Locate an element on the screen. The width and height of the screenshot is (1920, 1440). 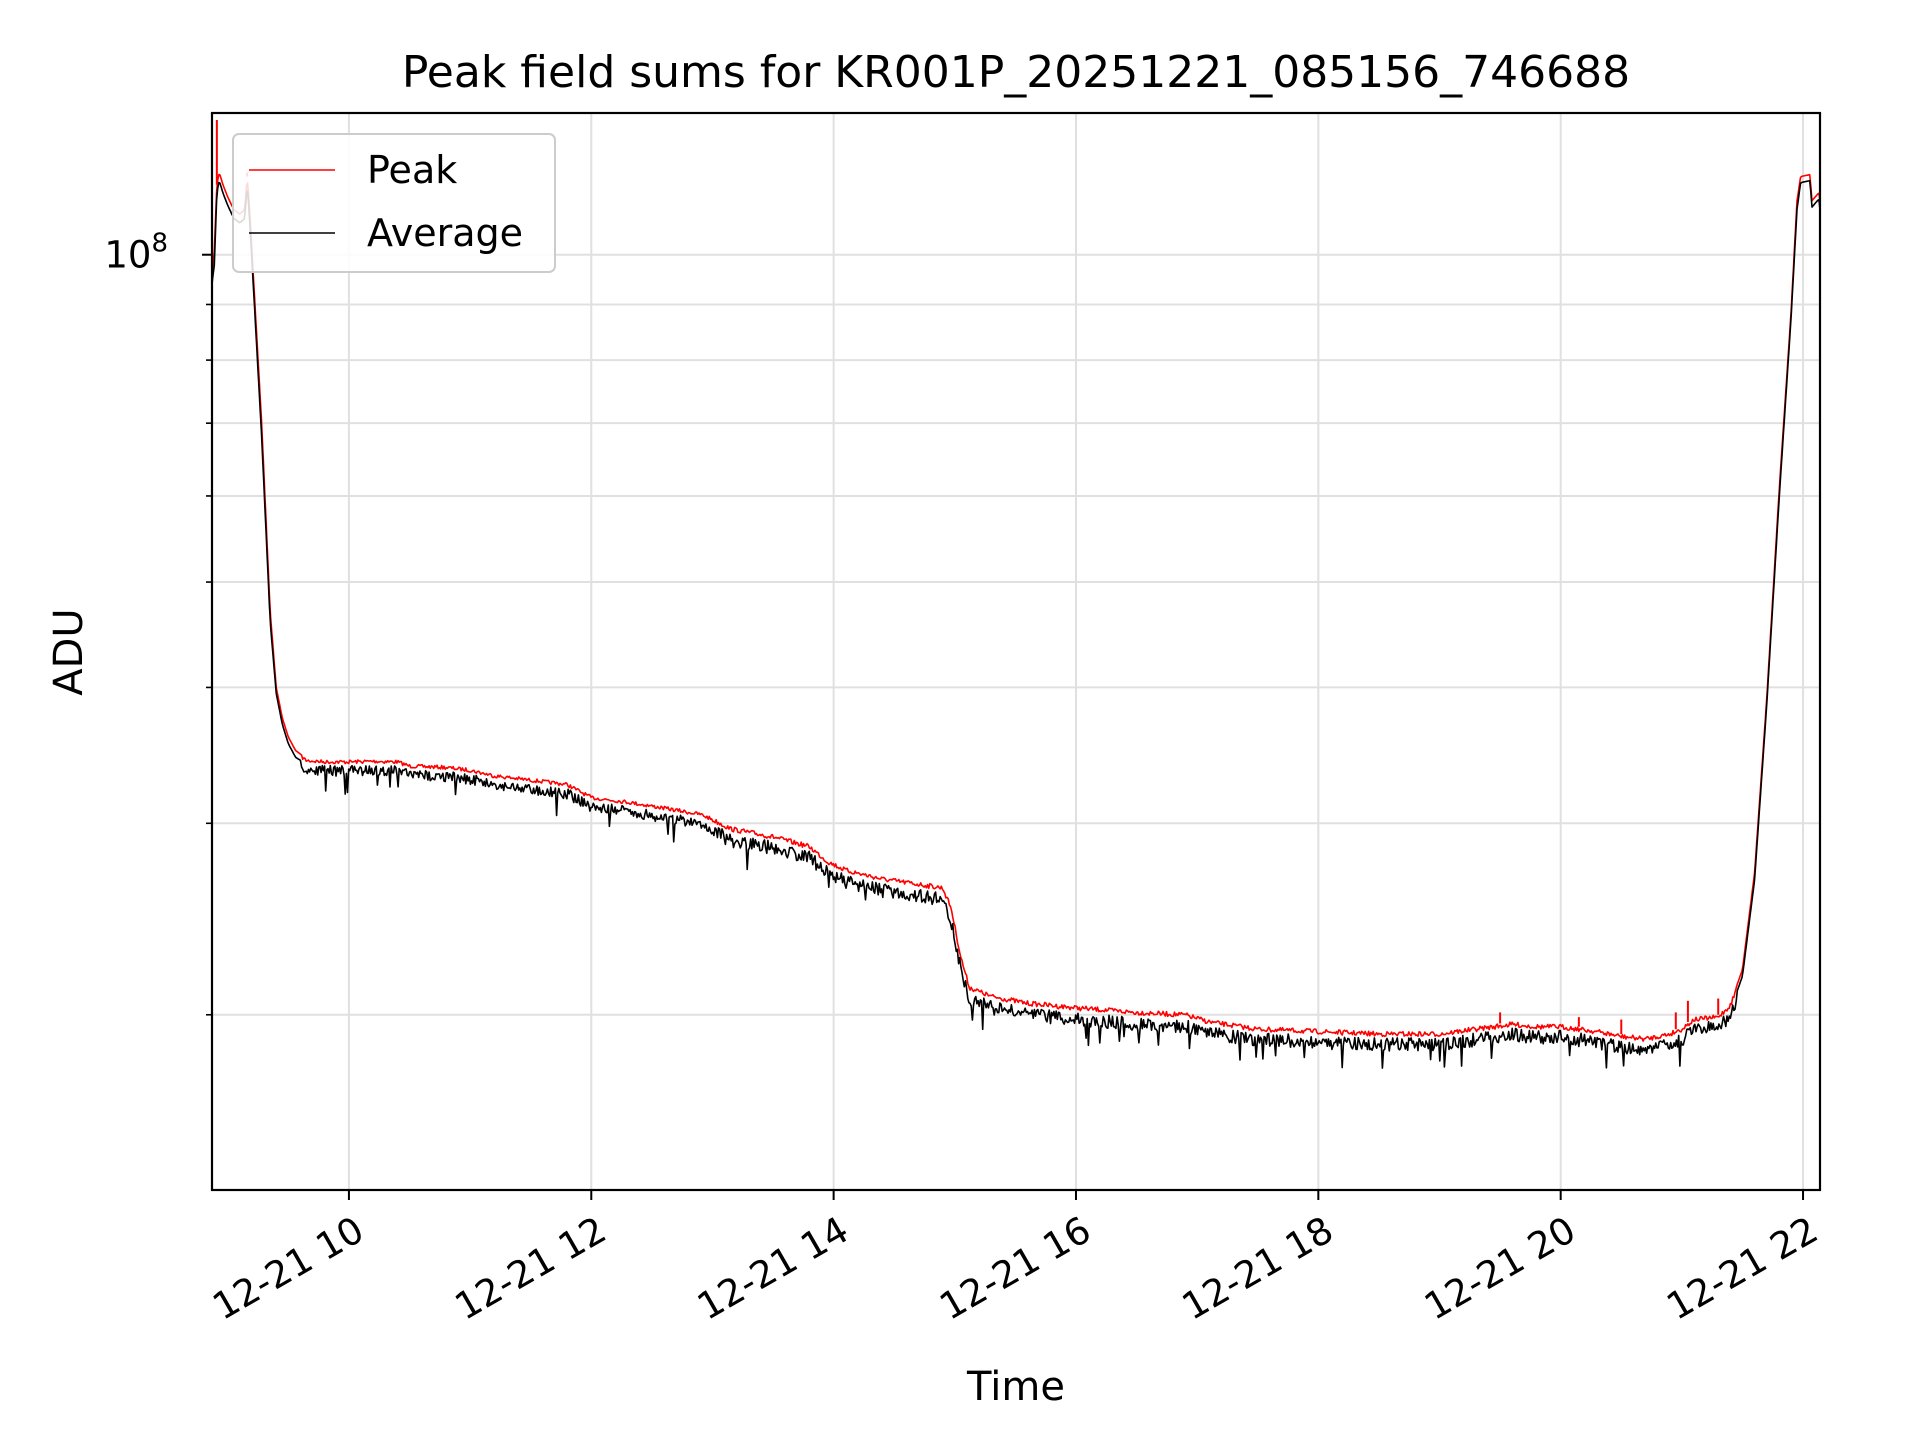
legend-box is located at coordinates (394, 203).